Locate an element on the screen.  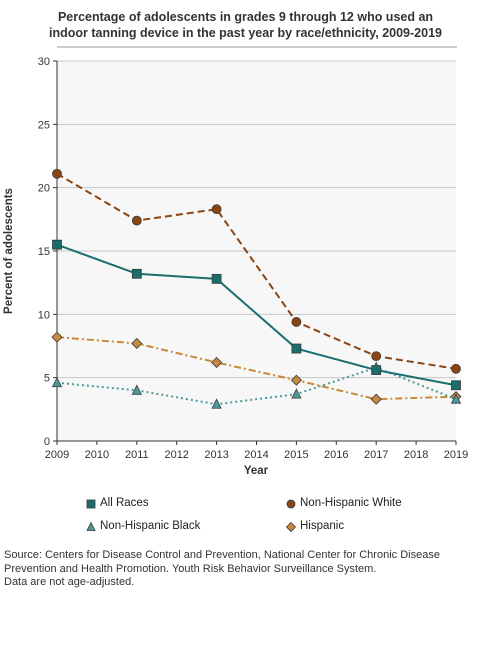
series-hispanic is located at coordinates (256, 368).